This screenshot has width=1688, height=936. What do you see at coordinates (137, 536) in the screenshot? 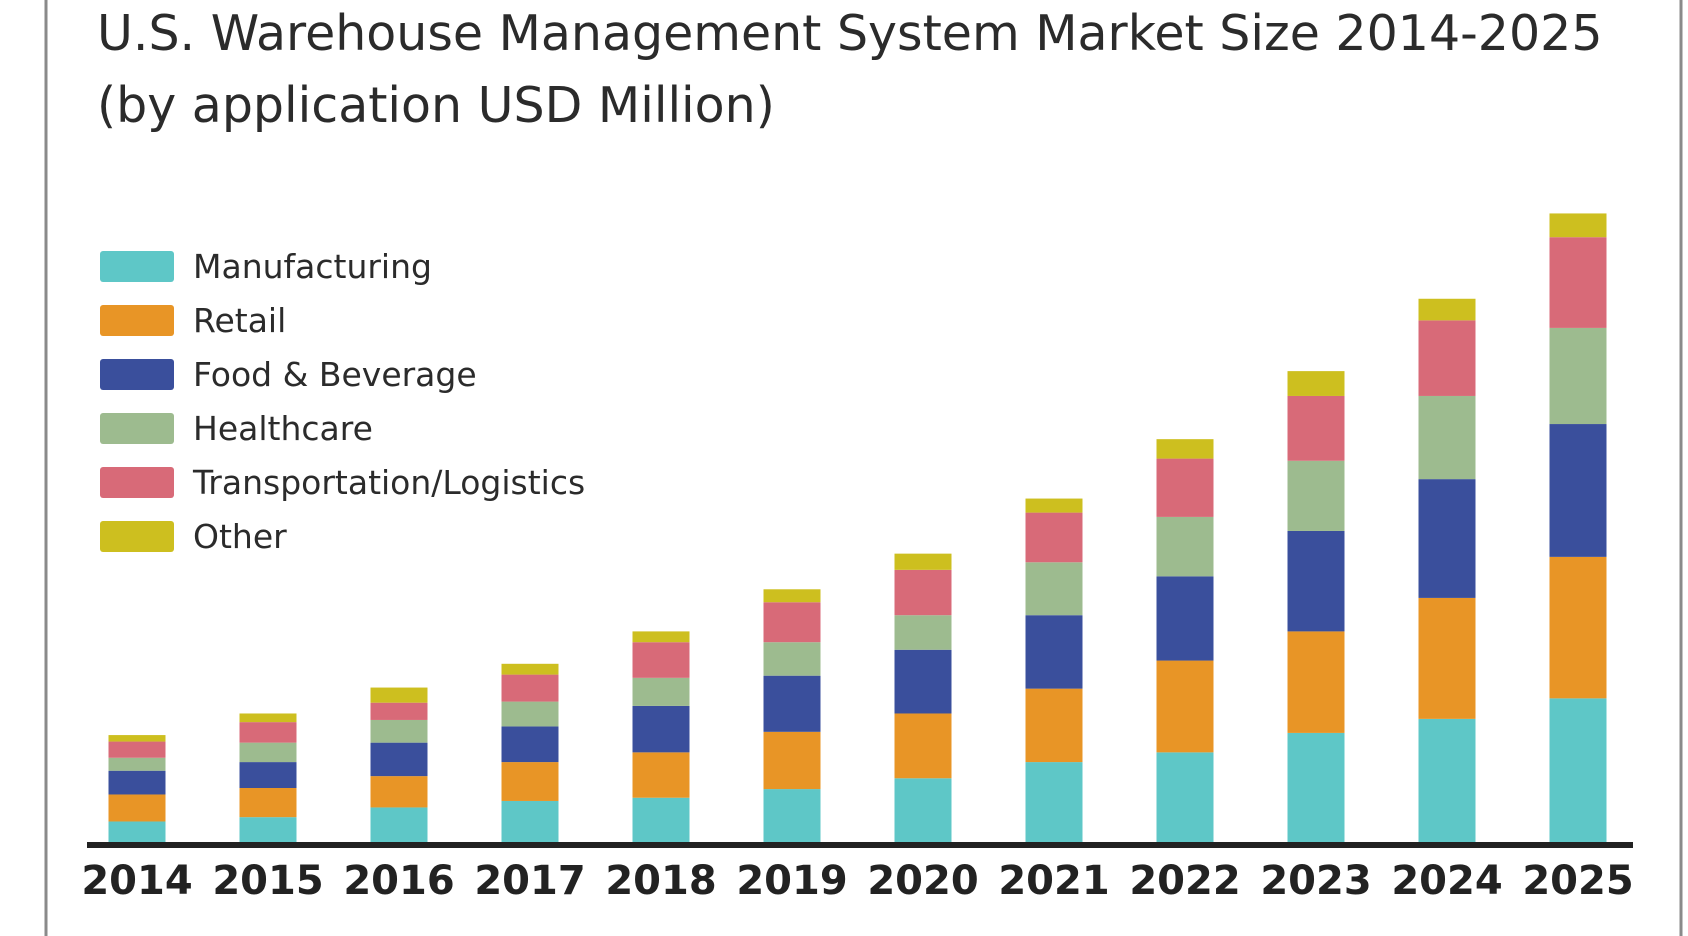
I see `legend-swatch-other` at bounding box center [137, 536].